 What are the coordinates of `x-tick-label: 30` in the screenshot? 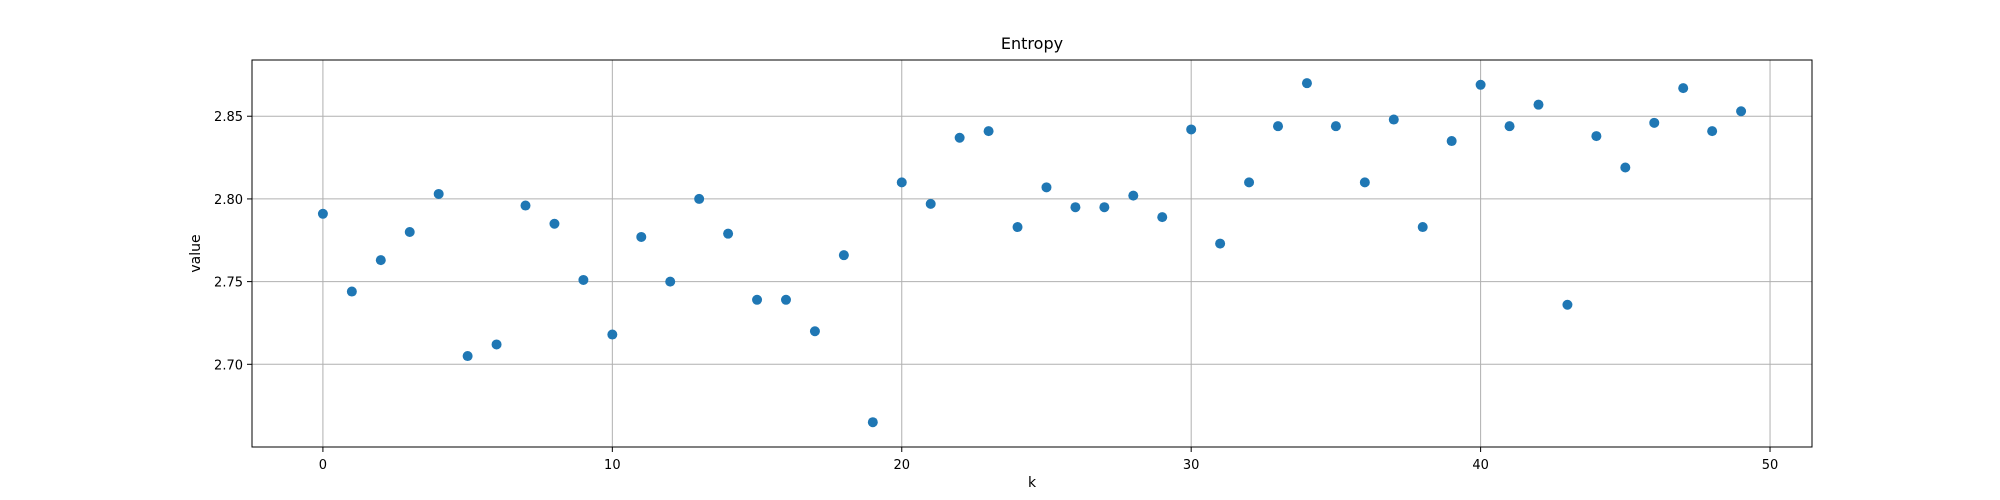 It's located at (1191, 465).